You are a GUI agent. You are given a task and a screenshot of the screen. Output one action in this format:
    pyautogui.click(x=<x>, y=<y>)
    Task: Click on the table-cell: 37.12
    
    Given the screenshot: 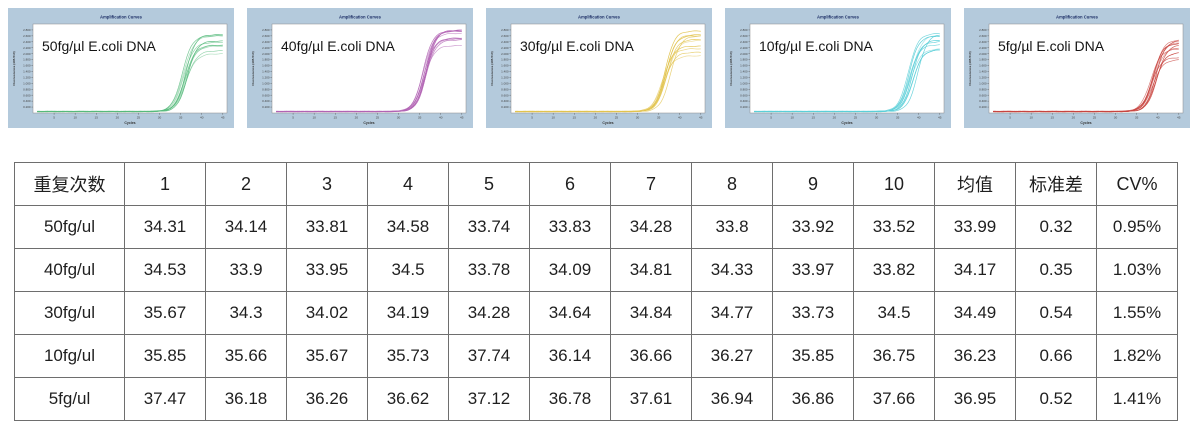 What is the action you would take?
    pyautogui.click(x=489, y=399)
    